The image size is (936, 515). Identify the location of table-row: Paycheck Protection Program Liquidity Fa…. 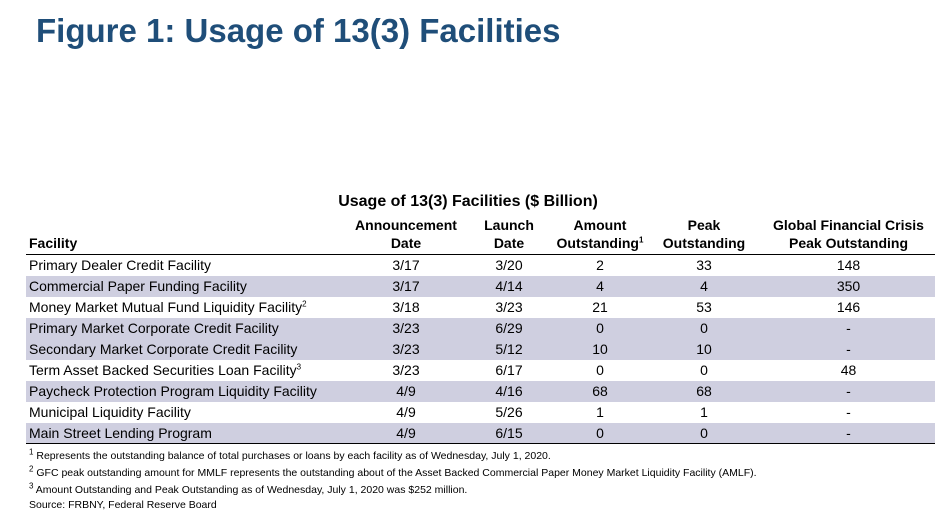
(480, 391).